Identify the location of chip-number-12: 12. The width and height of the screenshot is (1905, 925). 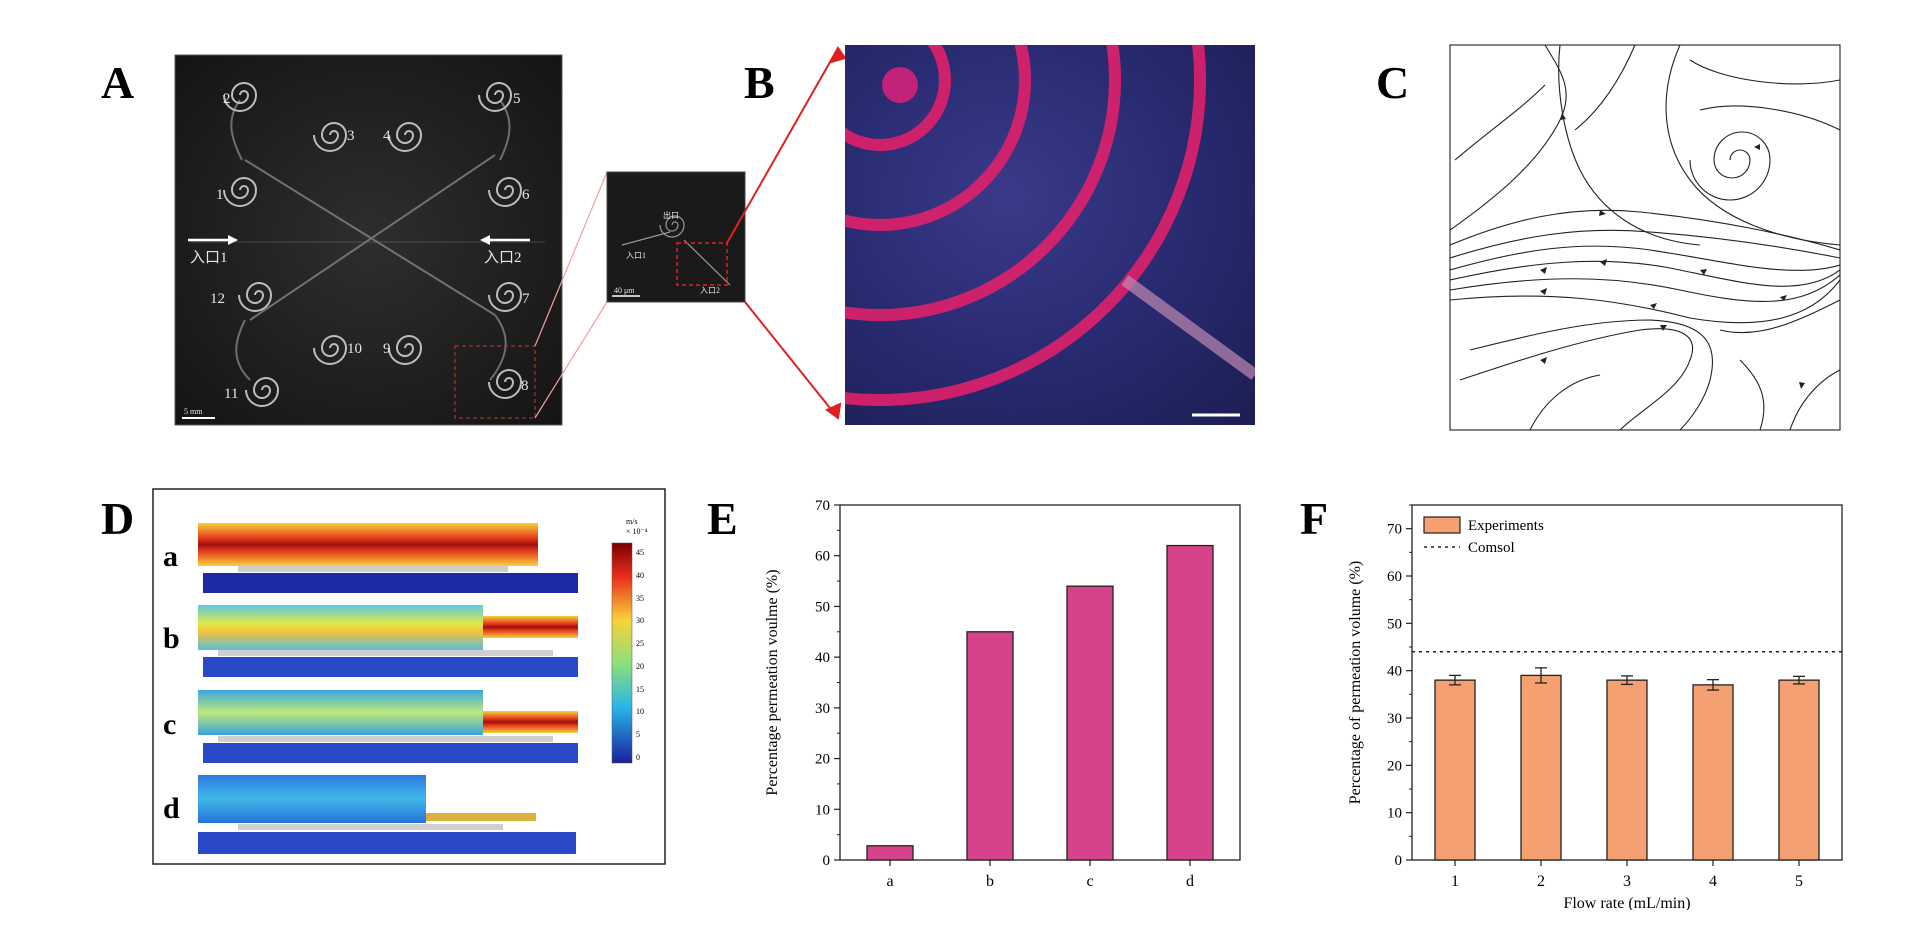
(217, 299).